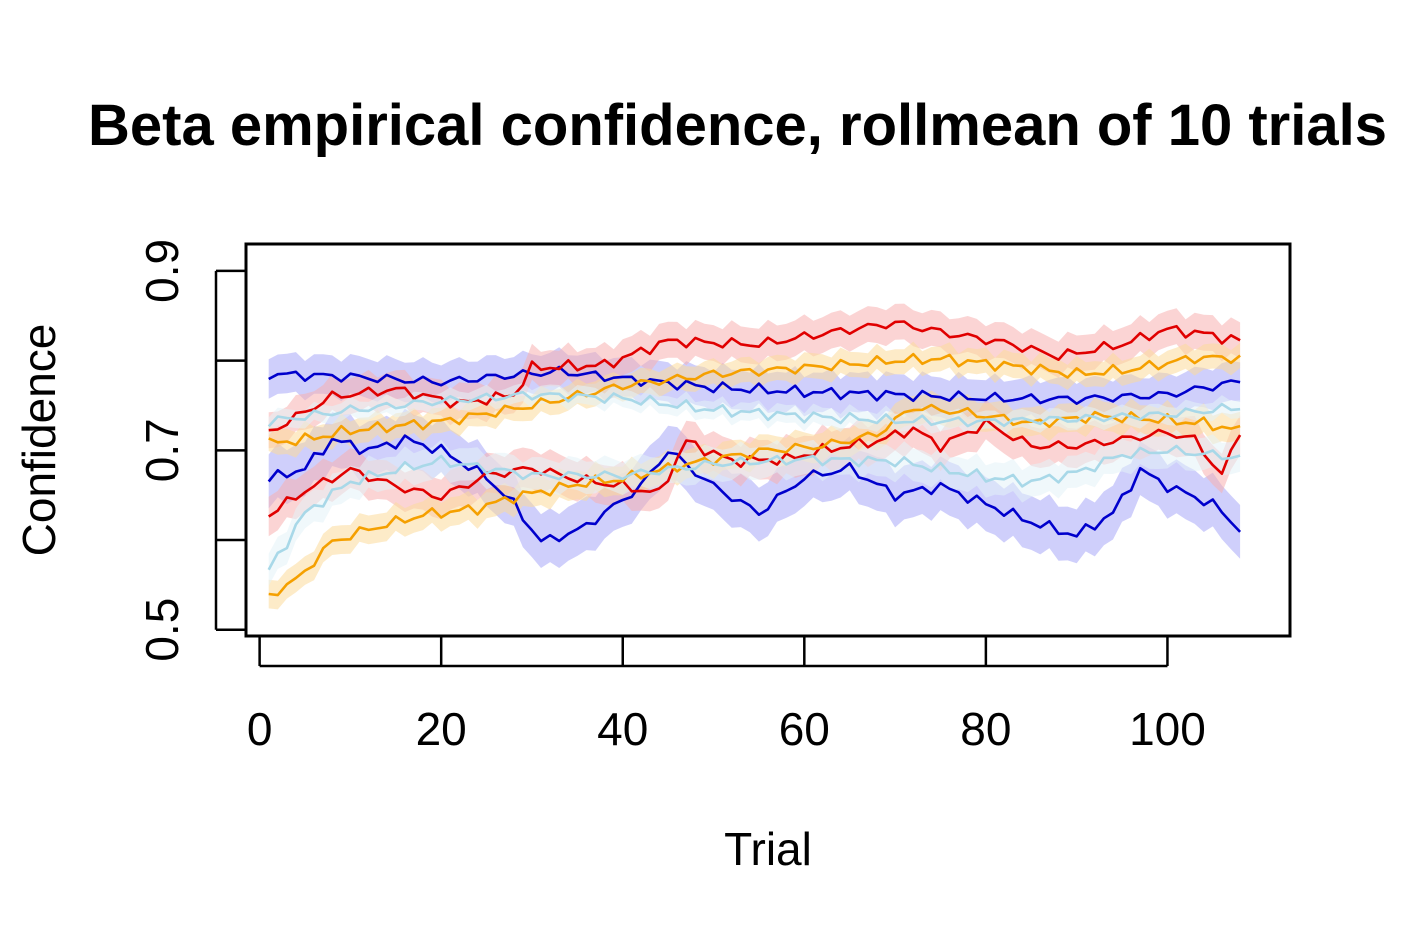 The width and height of the screenshot is (1417, 944). Describe the element at coordinates (162, 271) in the screenshot. I see `y-tick-label: 0.9` at that location.